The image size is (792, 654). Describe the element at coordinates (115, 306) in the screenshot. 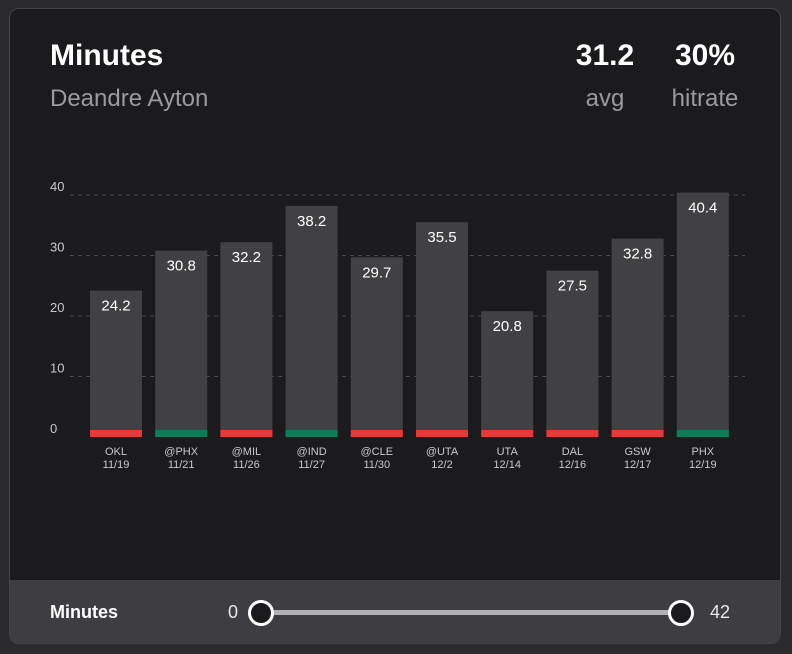

I see `bar-value-label: 24.2` at that location.